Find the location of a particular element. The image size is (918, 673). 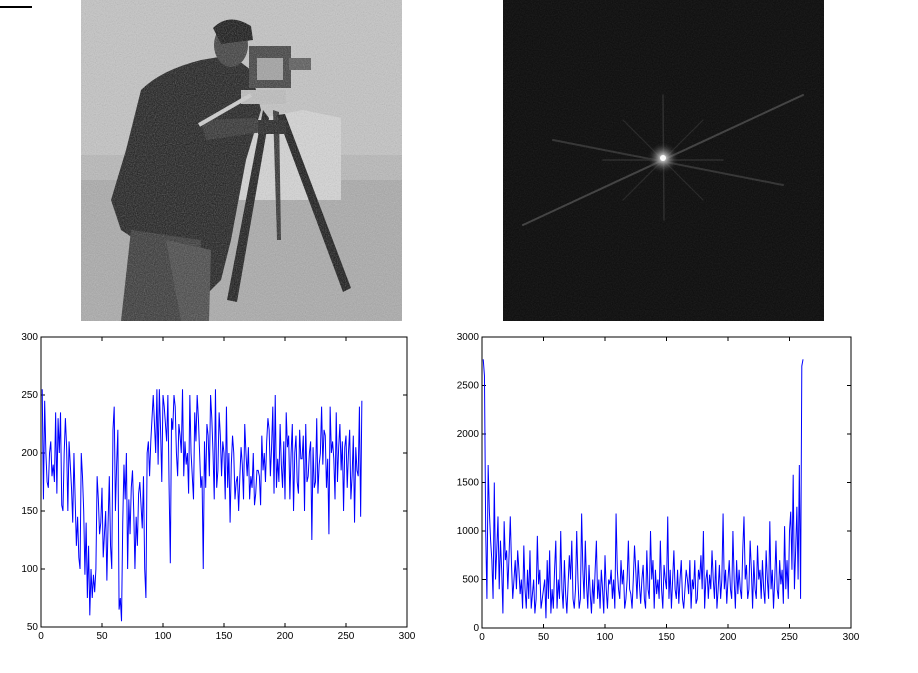

y-tick-label: 50 is located at coordinates (33, 627).